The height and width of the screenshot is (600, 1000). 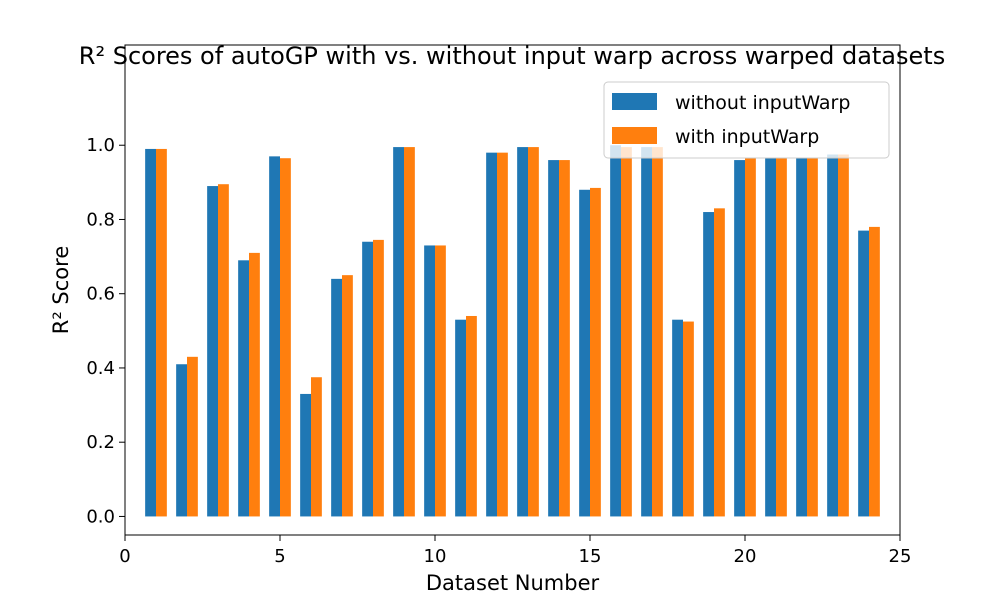 What do you see at coordinates (100, 442) in the screenshot?
I see `y-tick-label: 0.2` at bounding box center [100, 442].